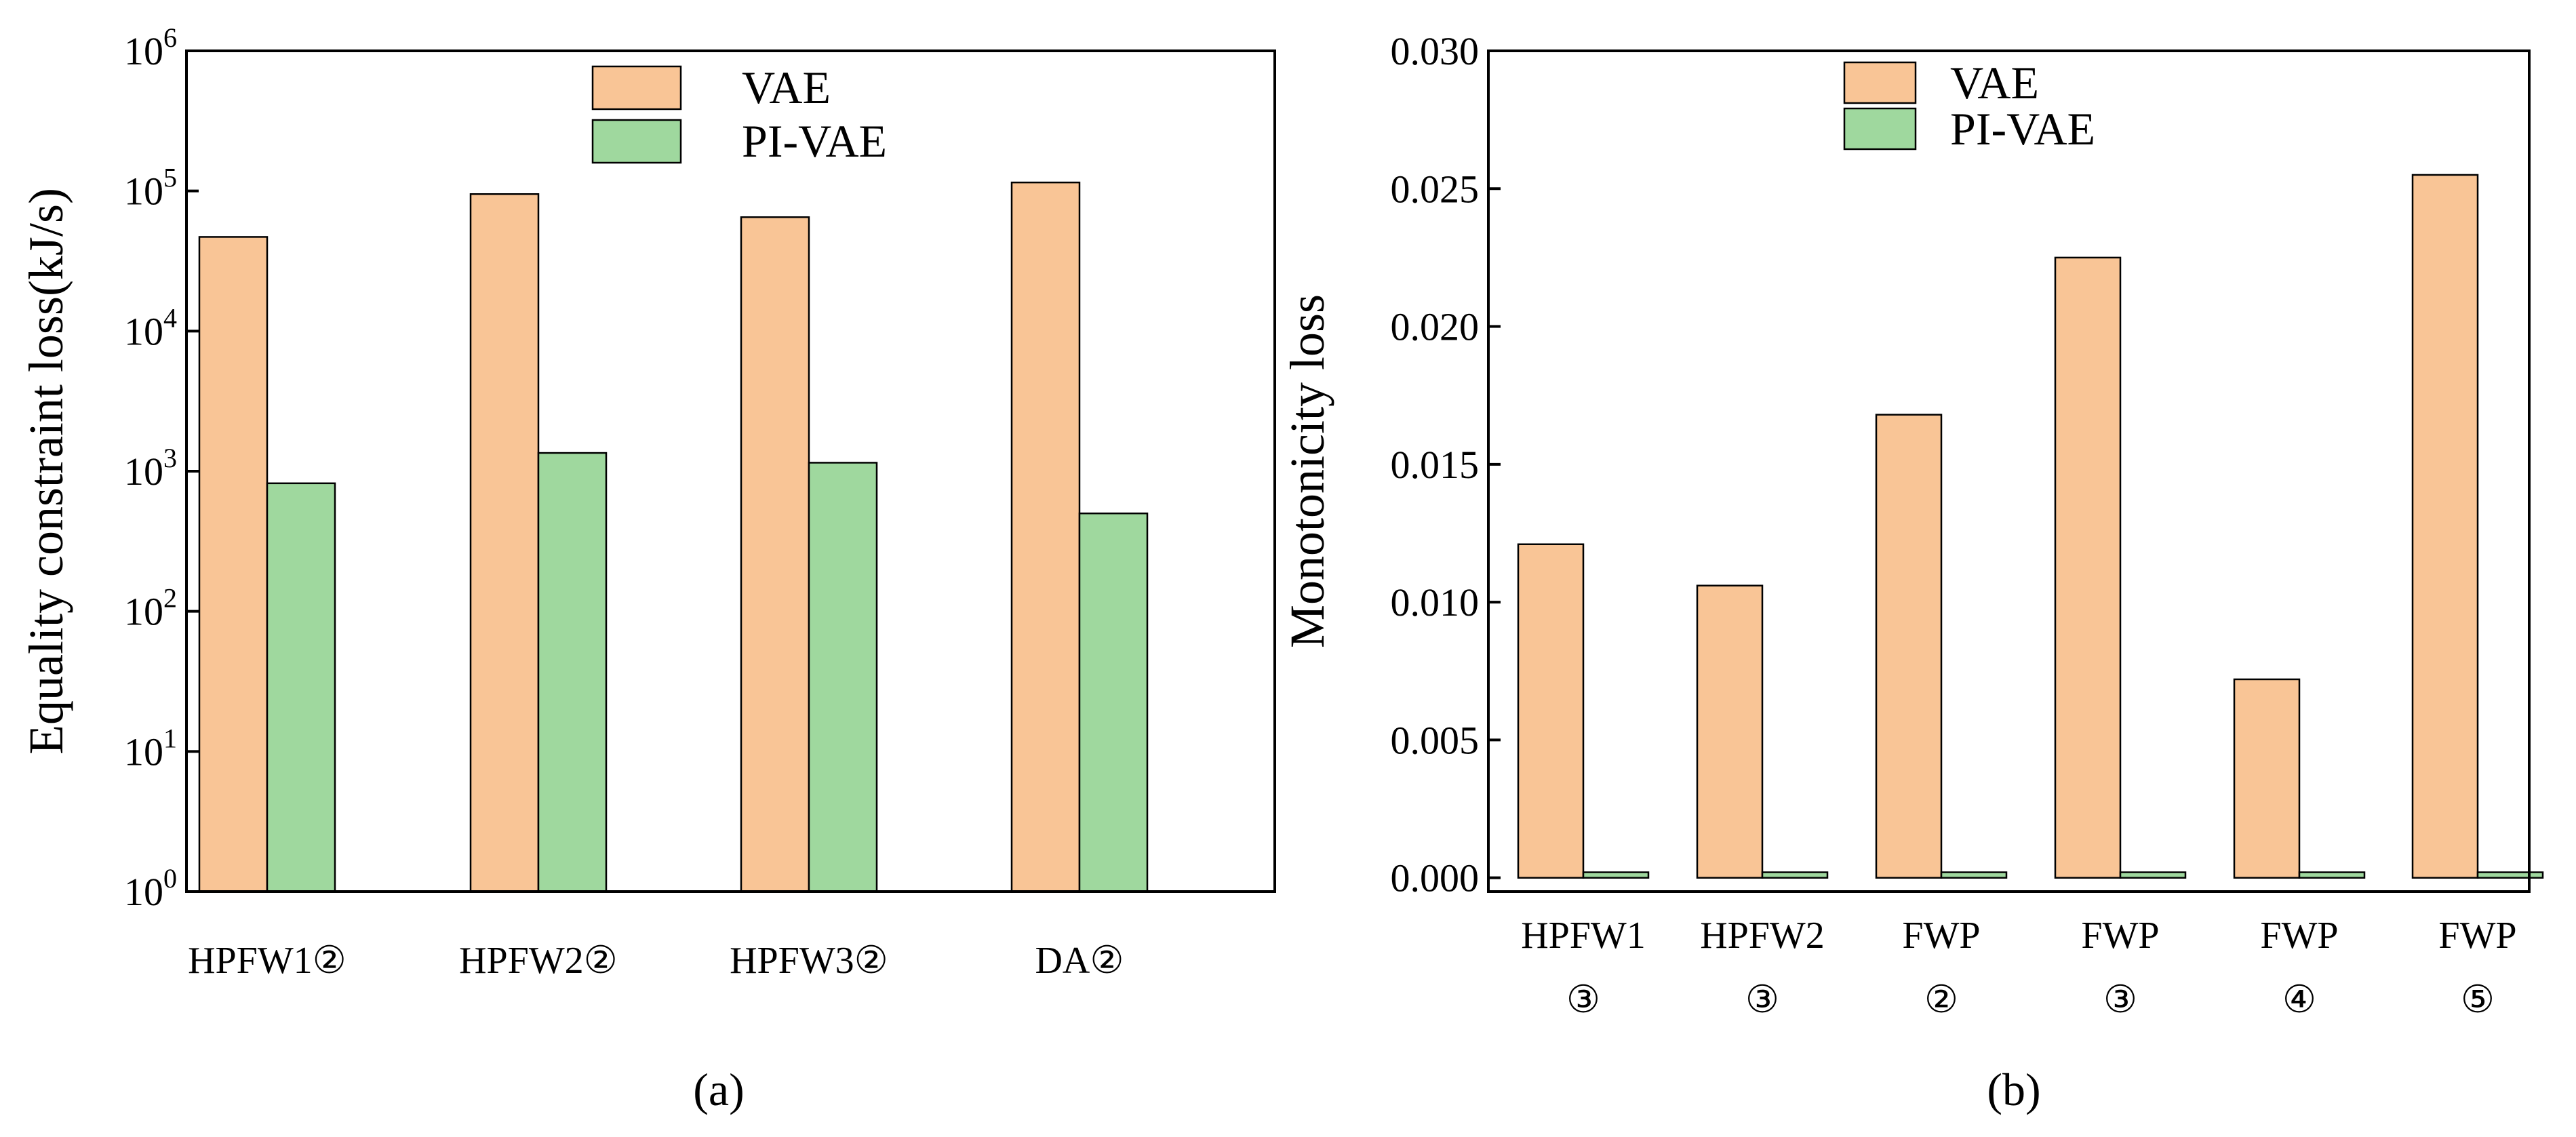 The image size is (2576, 1137). Describe the element at coordinates (1435, 327) in the screenshot. I see `y-tick-label: 0.020` at that location.